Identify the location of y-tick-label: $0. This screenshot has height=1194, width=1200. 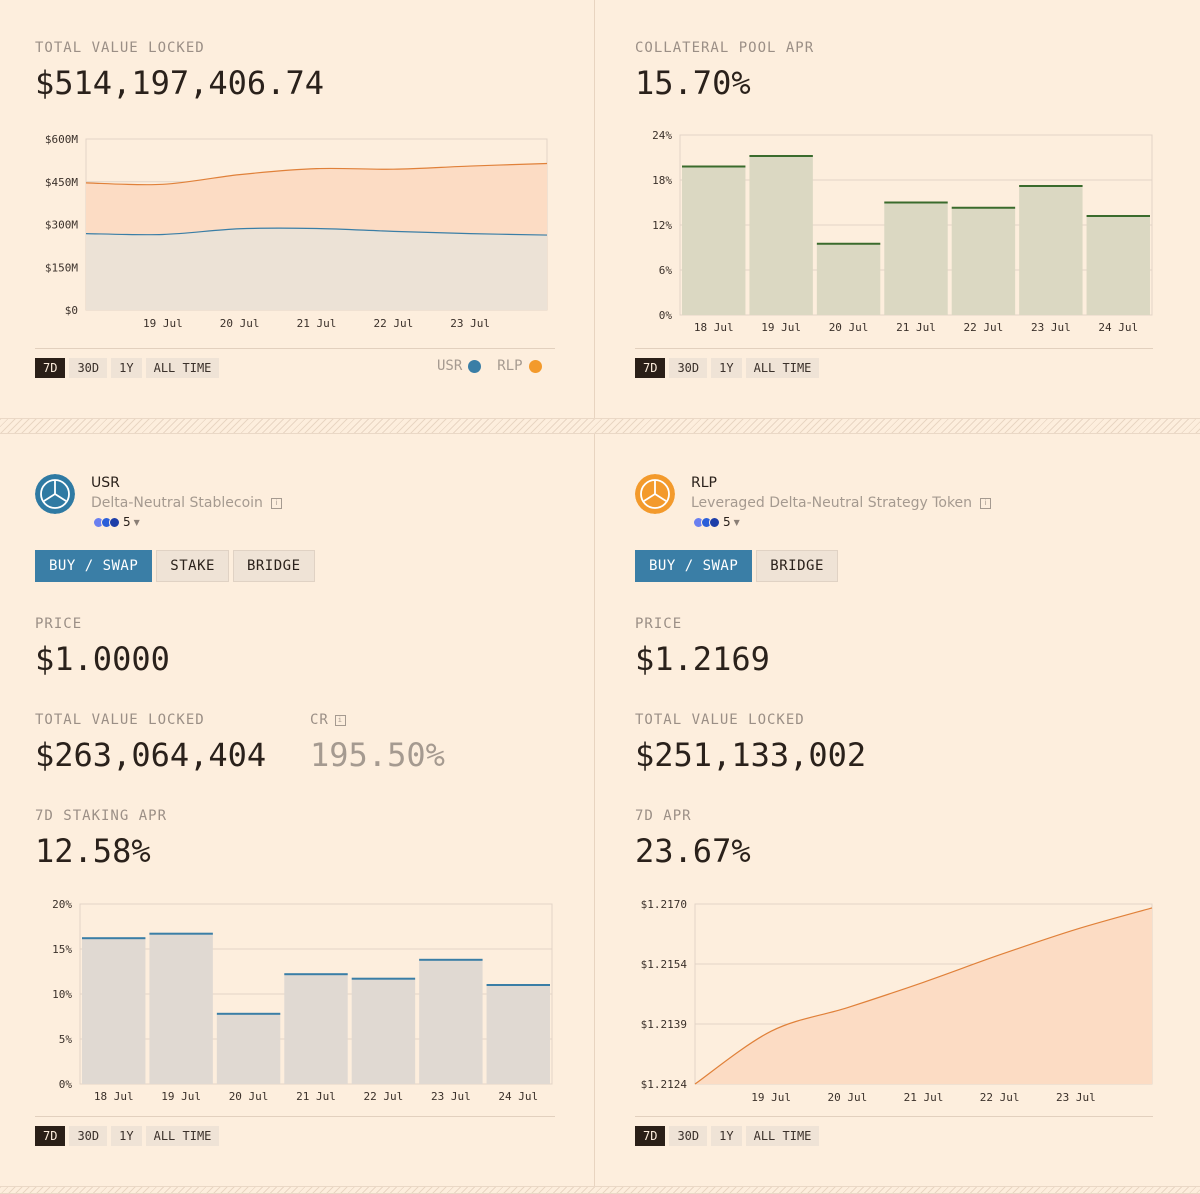
(71, 310).